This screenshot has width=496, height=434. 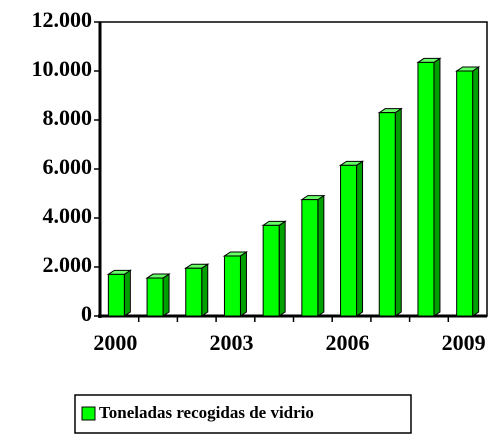 What do you see at coordinates (68, 166) in the screenshot?
I see `y-tick-label: 6.000` at bounding box center [68, 166].